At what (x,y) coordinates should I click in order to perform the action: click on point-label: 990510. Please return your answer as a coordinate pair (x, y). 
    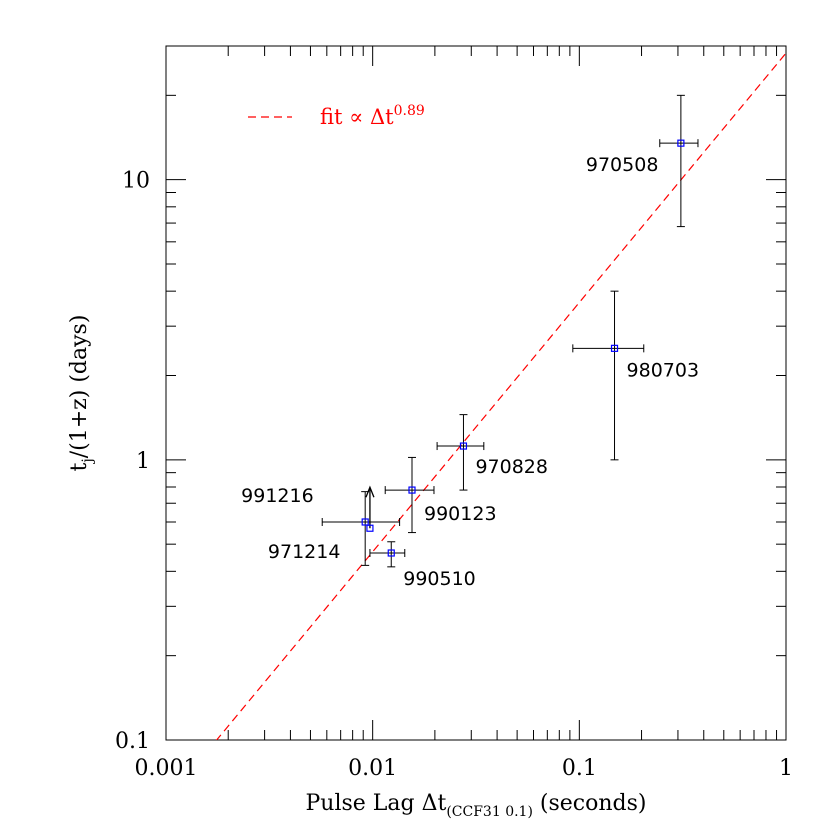
    Looking at the image, I should click on (439, 579).